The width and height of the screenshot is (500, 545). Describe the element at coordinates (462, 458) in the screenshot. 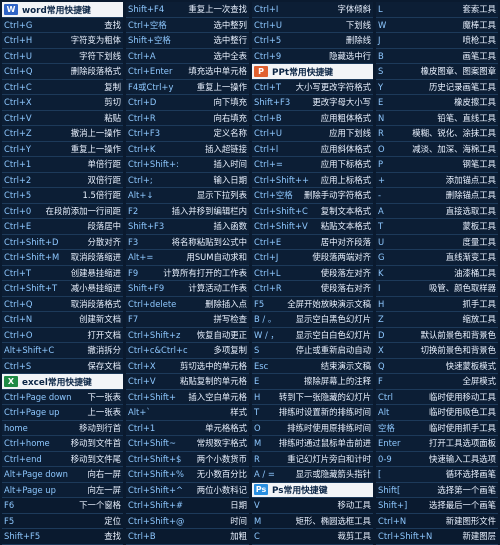

I see `shortcut-description: 快速输入工具选项` at that location.